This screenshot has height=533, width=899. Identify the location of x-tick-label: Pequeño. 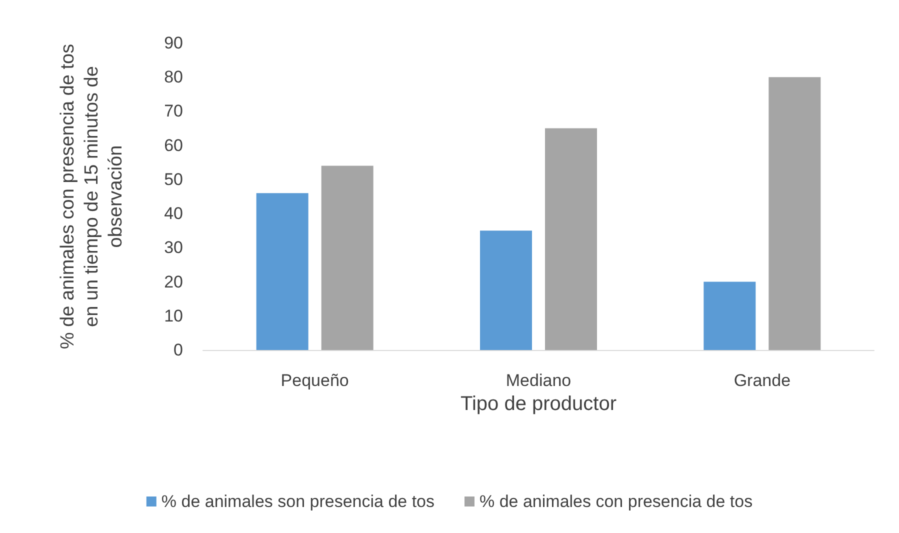
(314, 380).